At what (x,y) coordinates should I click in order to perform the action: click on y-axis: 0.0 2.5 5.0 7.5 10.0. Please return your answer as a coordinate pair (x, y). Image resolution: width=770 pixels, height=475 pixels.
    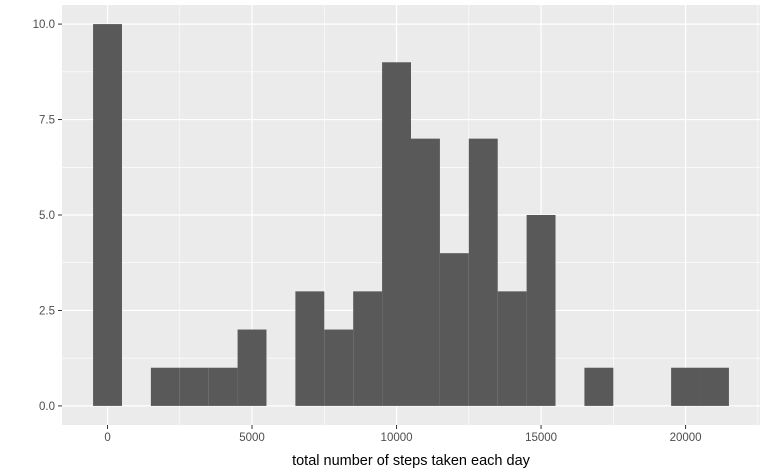
    Looking at the image, I should click on (47, 216).